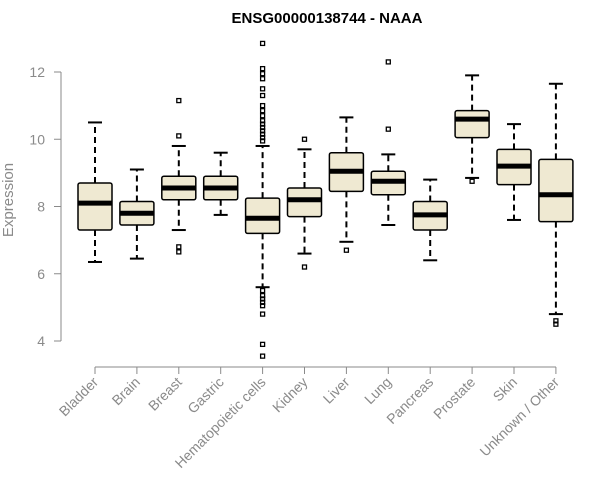 Image resolution: width=600 pixels, height=500 pixels. What do you see at coordinates (37, 139) in the screenshot?
I see `y-tick-label: 10` at bounding box center [37, 139].